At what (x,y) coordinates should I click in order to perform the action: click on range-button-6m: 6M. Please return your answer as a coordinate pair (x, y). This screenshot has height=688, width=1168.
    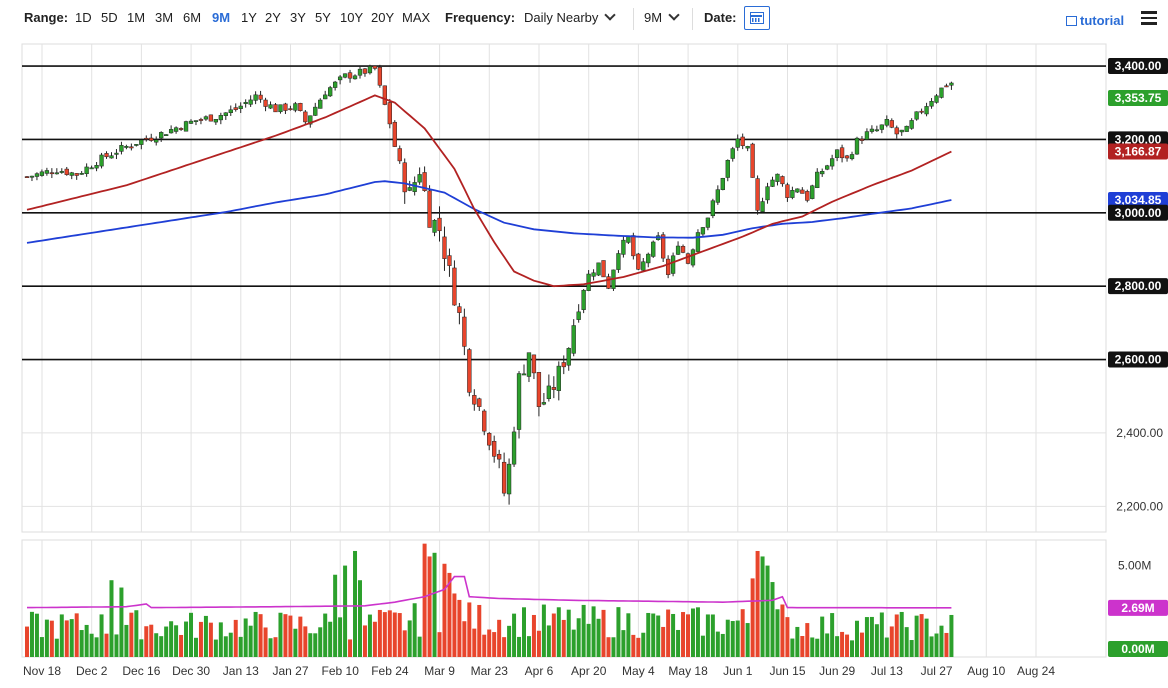
    Looking at the image, I should click on (192, 17).